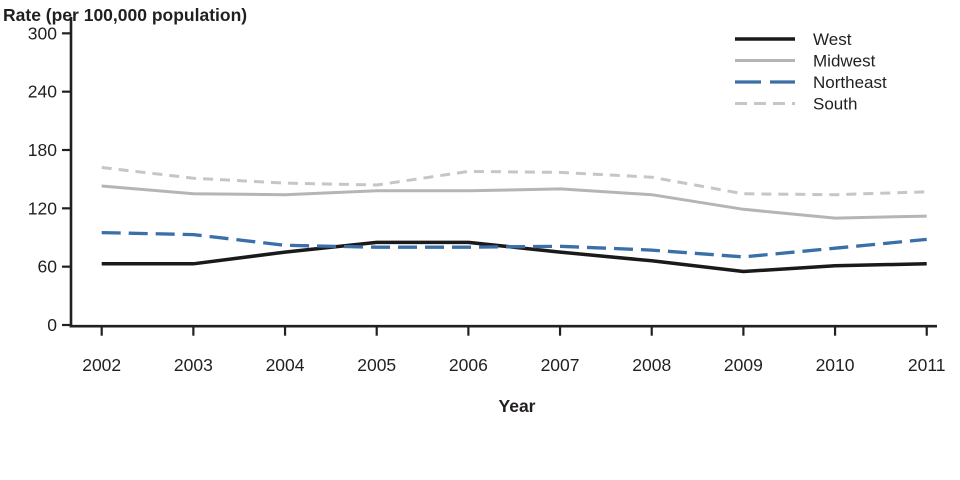  What do you see at coordinates (796, 104) in the screenshot?
I see `legend-item-south: South` at bounding box center [796, 104].